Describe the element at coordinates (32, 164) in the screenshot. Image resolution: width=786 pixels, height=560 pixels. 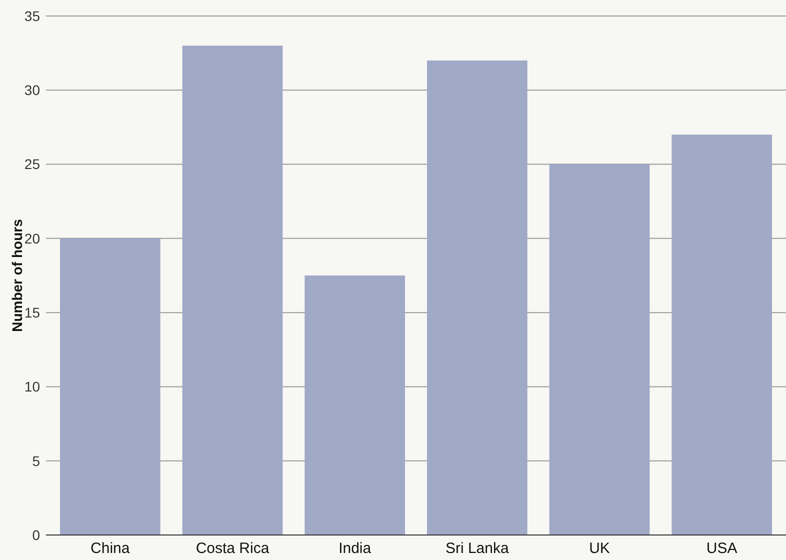
I see `y-tick-label: 25` at that location.